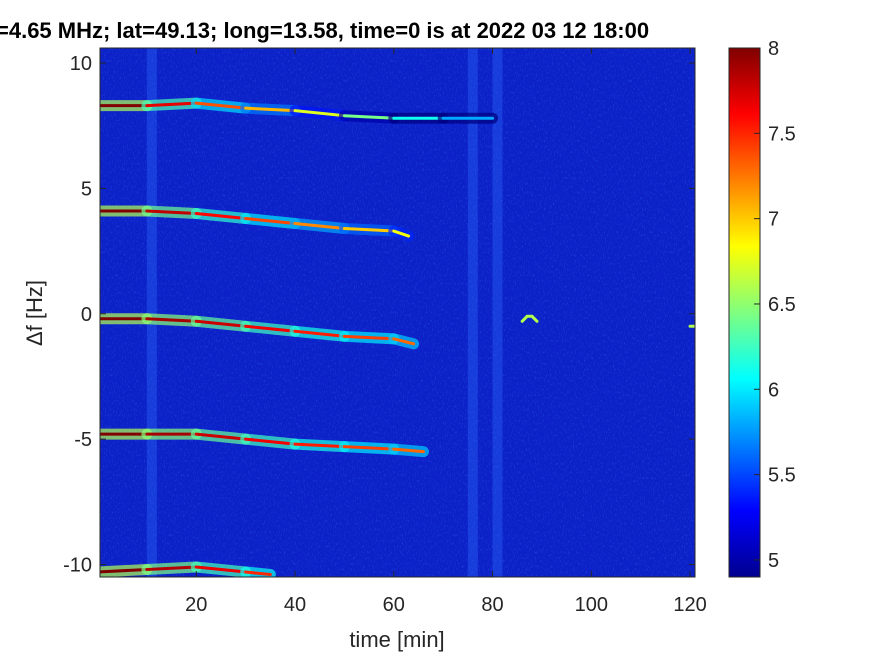 This screenshot has width=875, height=656. What do you see at coordinates (591, 605) in the screenshot?
I see `x-tick-label: 100` at bounding box center [591, 605].